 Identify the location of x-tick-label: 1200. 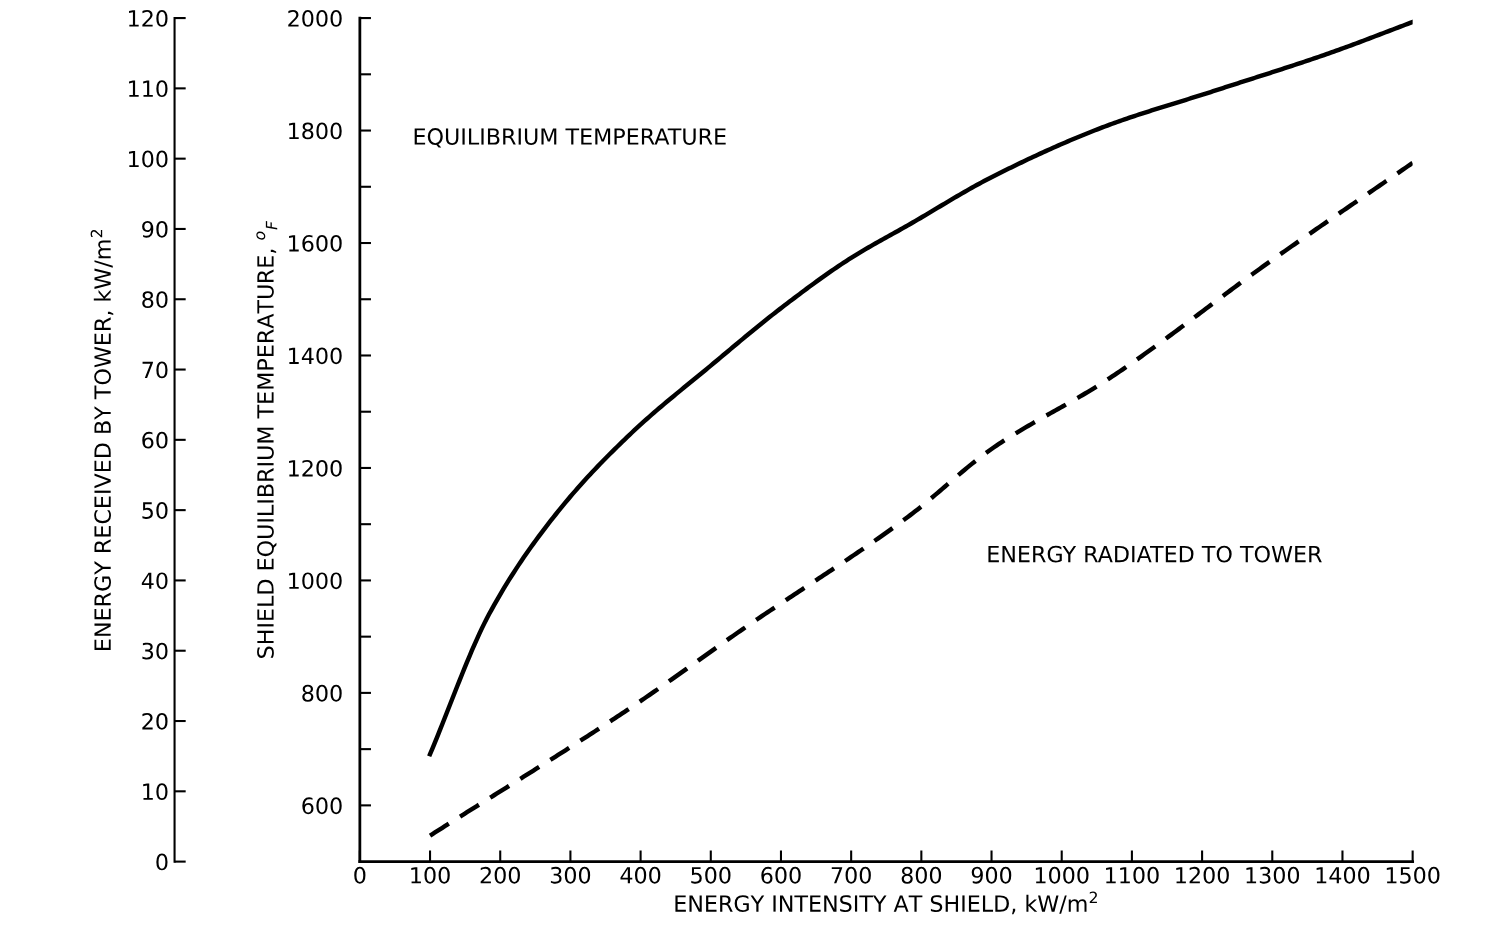
(1202, 875).